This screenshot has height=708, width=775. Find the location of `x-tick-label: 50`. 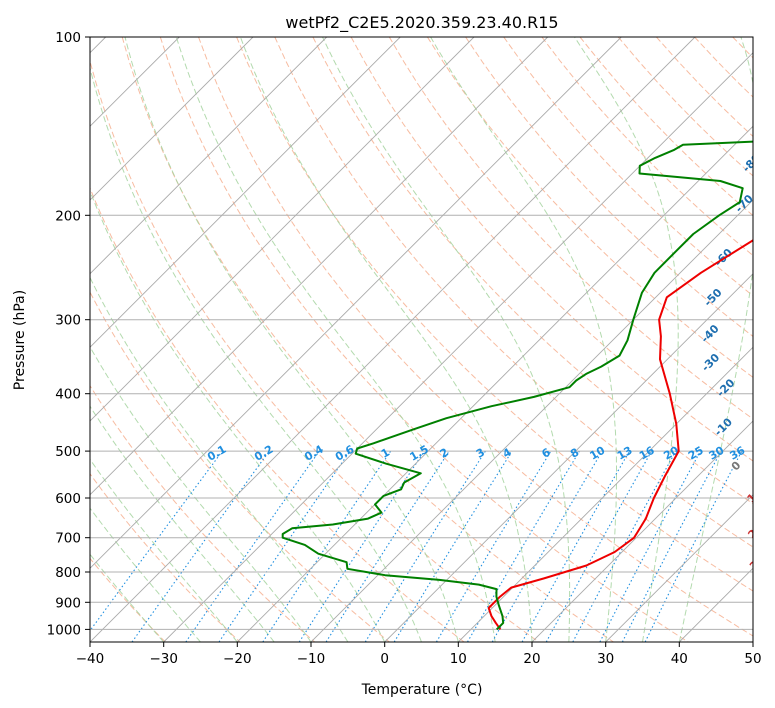

x-tick-label: 50 is located at coordinates (752, 659).